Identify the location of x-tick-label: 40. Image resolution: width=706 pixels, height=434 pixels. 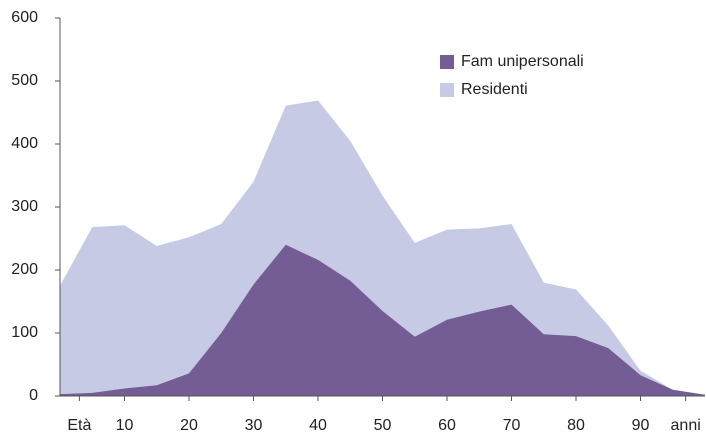
(318, 425).